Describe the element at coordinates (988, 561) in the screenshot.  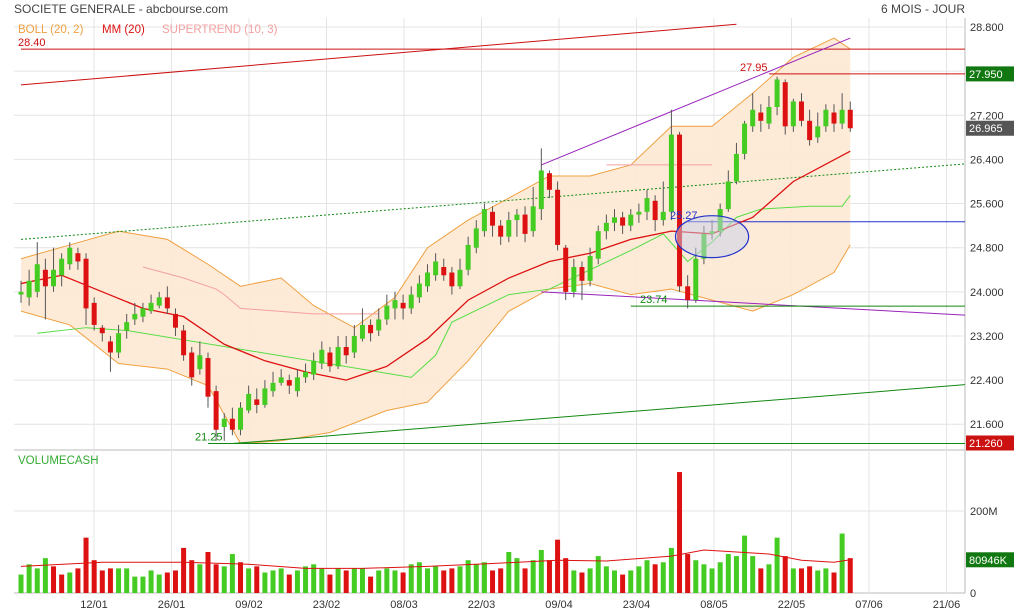
I see `volume-badge-label: 80946K` at that location.